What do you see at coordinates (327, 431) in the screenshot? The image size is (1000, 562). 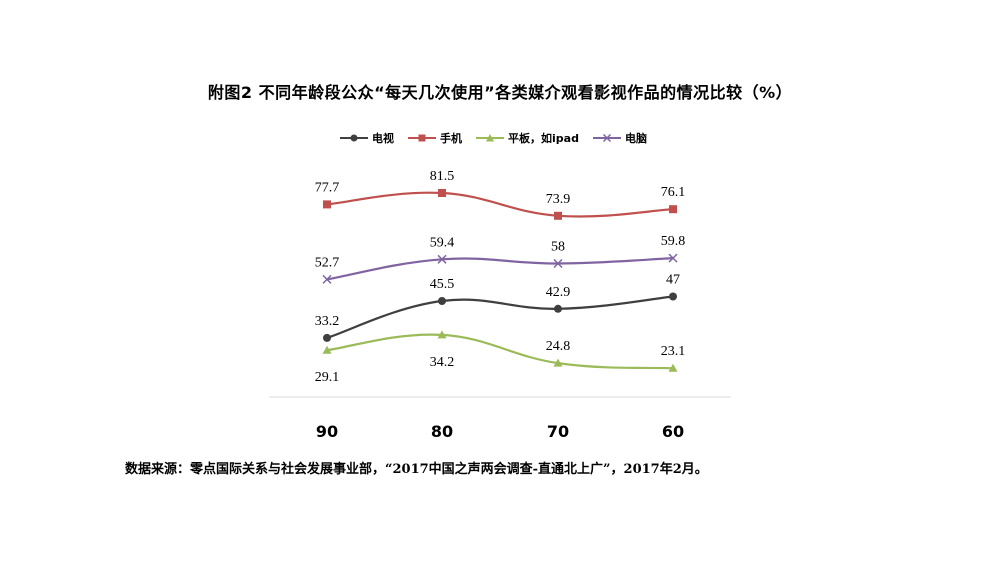 I see `x-tick-label-90: 90` at bounding box center [327, 431].